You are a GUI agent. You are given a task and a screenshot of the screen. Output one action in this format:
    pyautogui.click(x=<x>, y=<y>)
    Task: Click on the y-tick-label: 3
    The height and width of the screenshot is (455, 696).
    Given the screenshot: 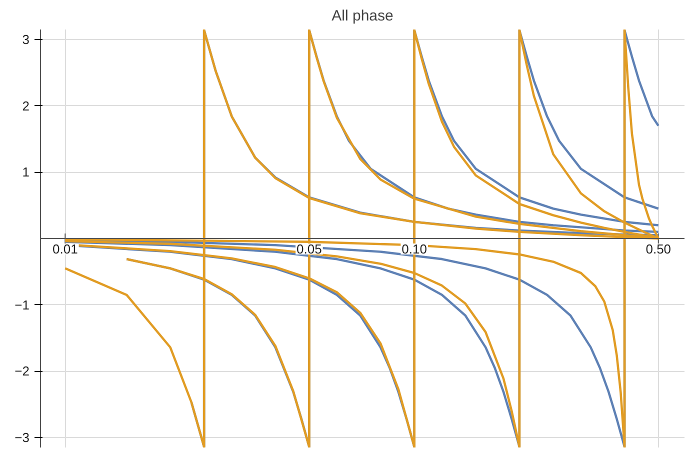 What is the action you would take?
    pyautogui.click(x=26, y=39)
    